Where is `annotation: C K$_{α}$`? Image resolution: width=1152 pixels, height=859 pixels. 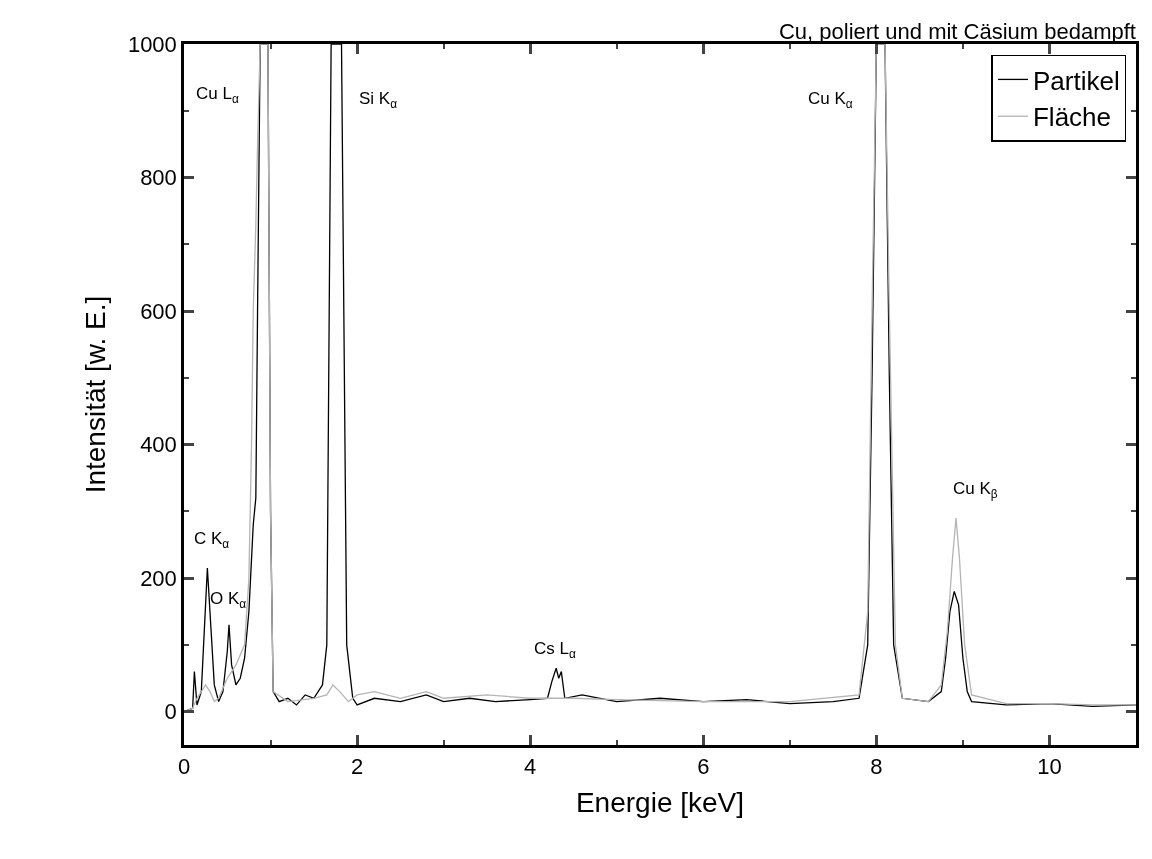 annotation: C K$_{α}$ is located at coordinates (212, 540).